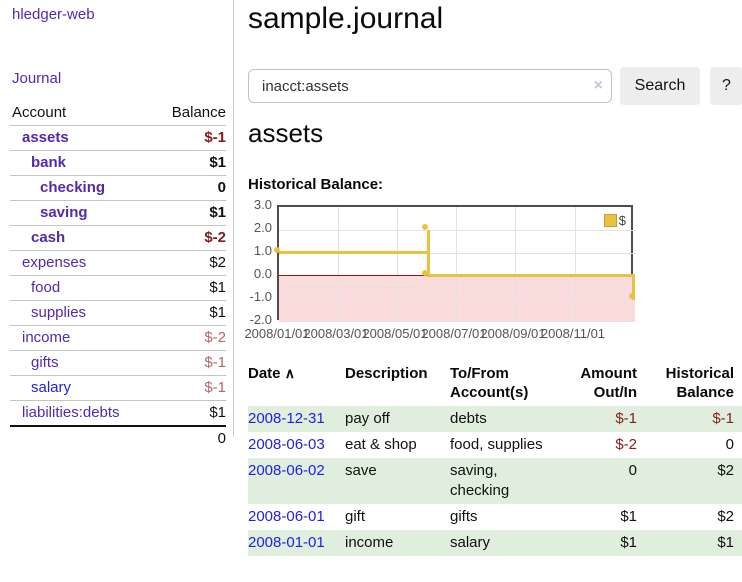 The width and height of the screenshot is (742, 582). What do you see at coordinates (346, 18) in the screenshot?
I see `page-title: sample.journal` at bounding box center [346, 18].